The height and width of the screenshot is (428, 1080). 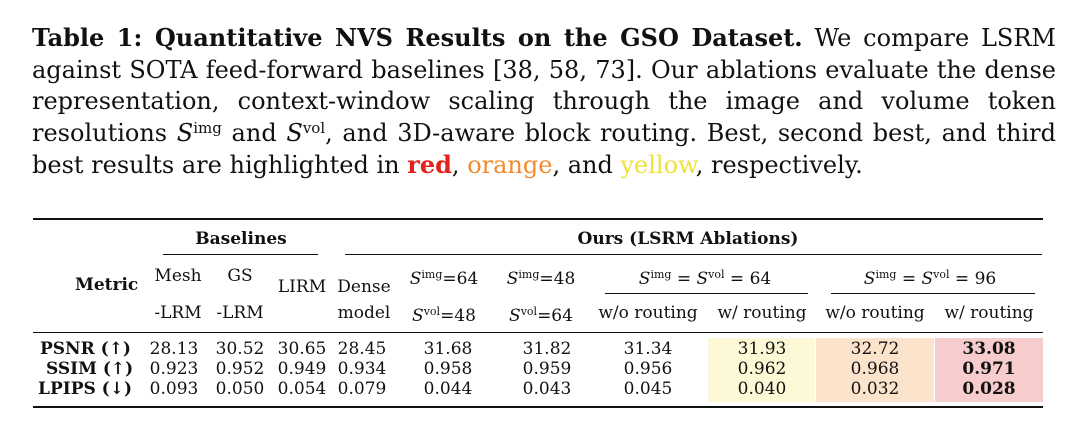 What do you see at coordinates (240, 389) in the screenshot?
I see `table-cell: 0.050` at bounding box center [240, 389].